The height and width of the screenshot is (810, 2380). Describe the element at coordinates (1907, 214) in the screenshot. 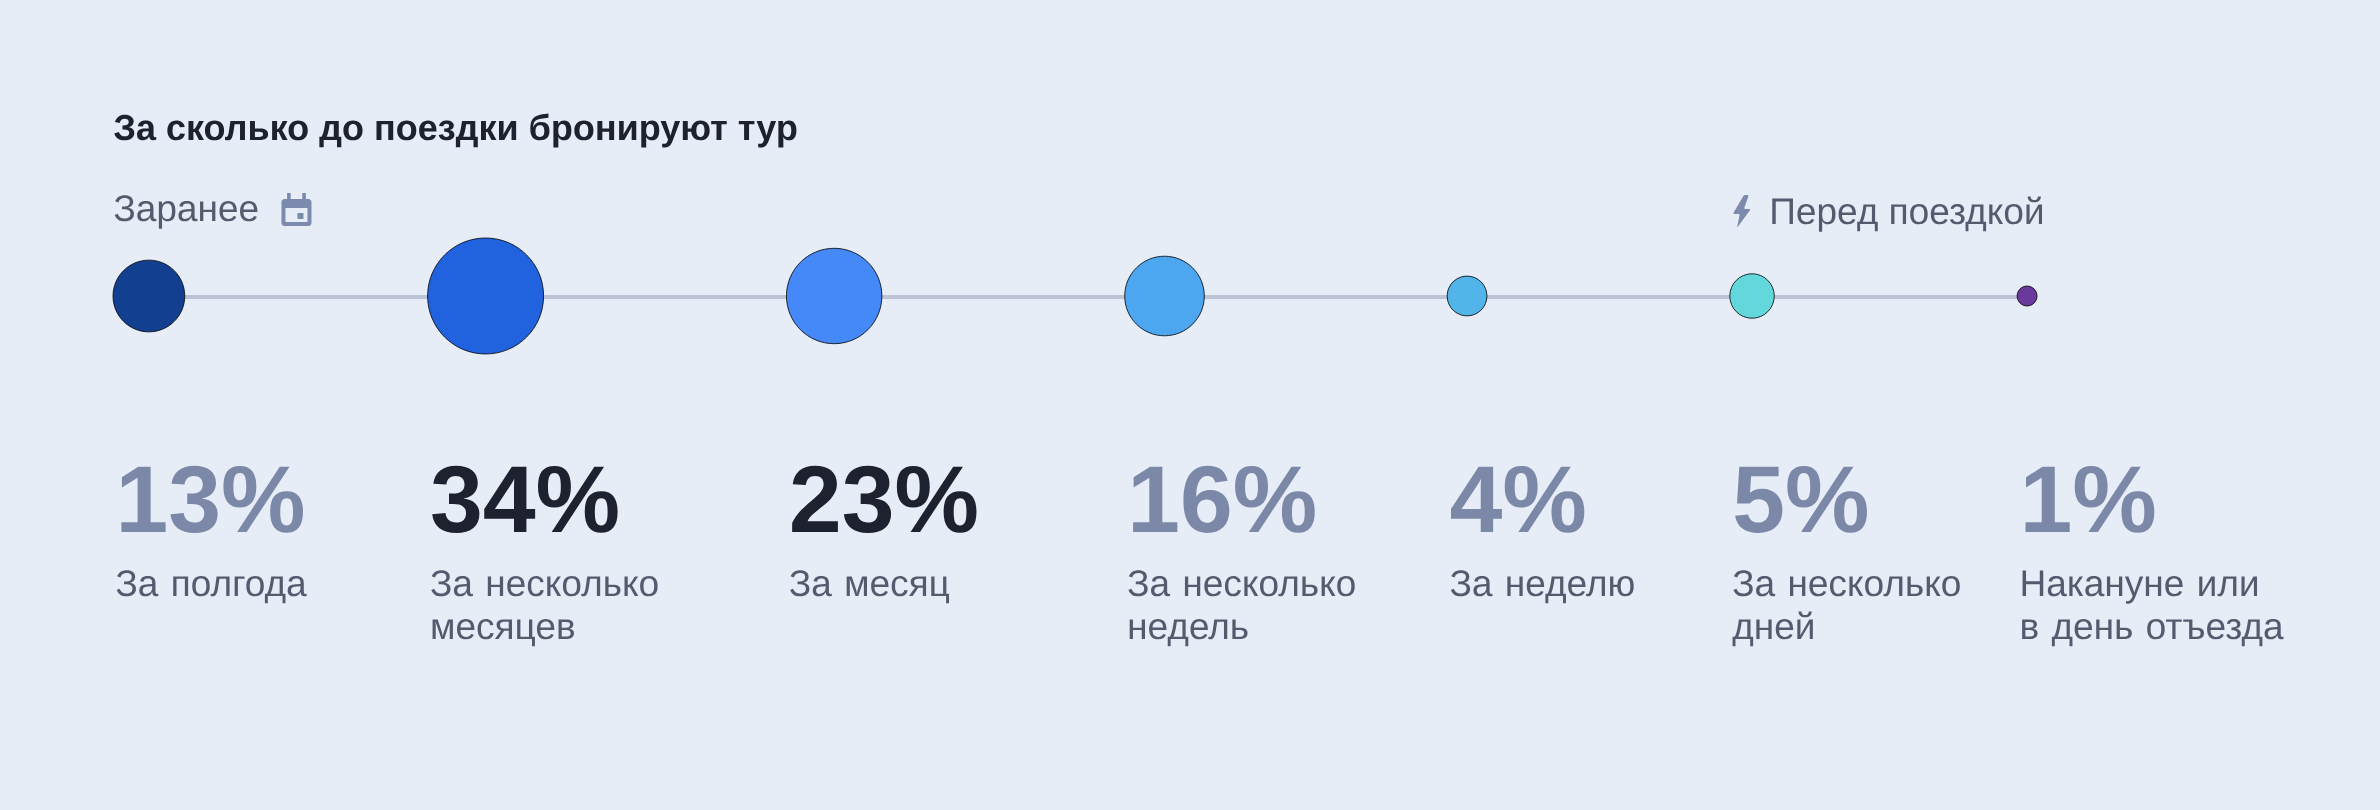

I see `text: Перед поездкой` at that location.